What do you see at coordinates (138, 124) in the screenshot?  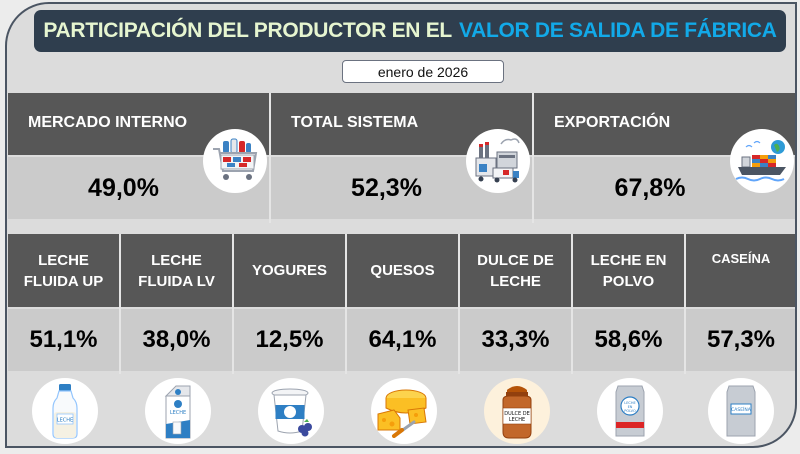 I see `kpi-label: MERCADO INTERNO` at bounding box center [138, 124].